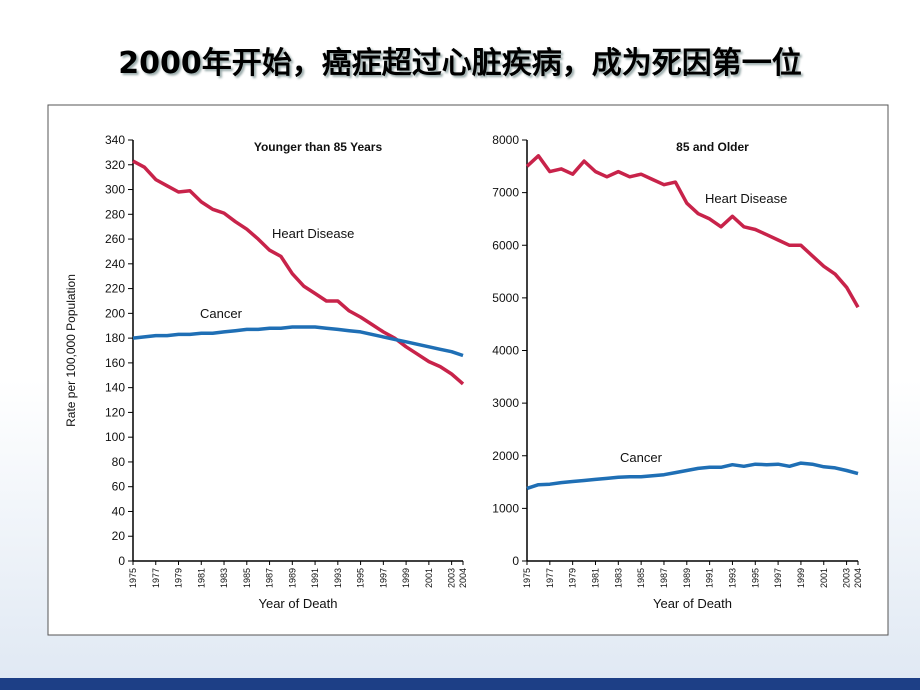 This screenshot has height=690, width=920. Describe the element at coordinates (115, 239) in the screenshot. I see `y-tick-label: 260` at that location.